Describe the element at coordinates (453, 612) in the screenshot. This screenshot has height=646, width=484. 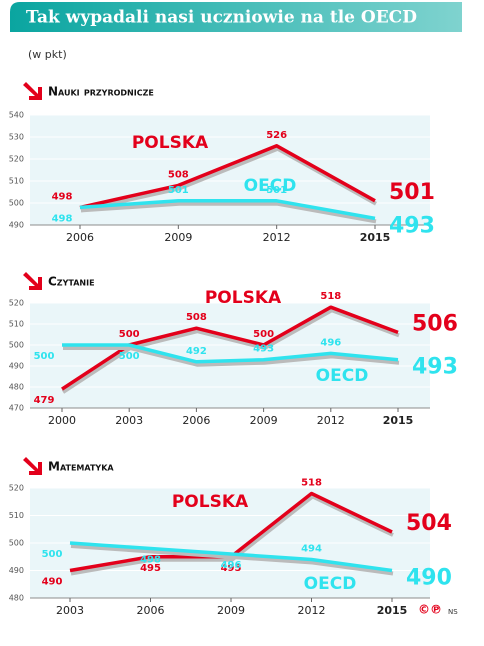
I see `credit: NS` at that location.